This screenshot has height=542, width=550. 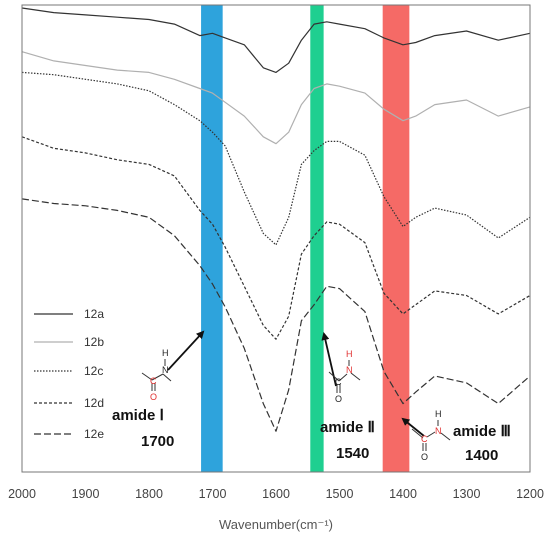 I want to click on amide-iii-value: 1400, so click(x=481, y=455).